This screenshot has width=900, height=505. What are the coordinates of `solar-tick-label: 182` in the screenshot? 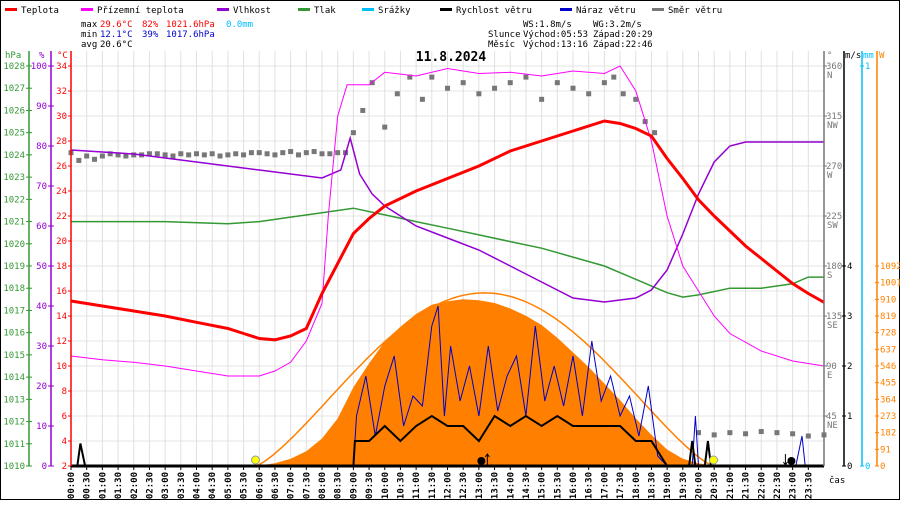 It's located at (888, 434).